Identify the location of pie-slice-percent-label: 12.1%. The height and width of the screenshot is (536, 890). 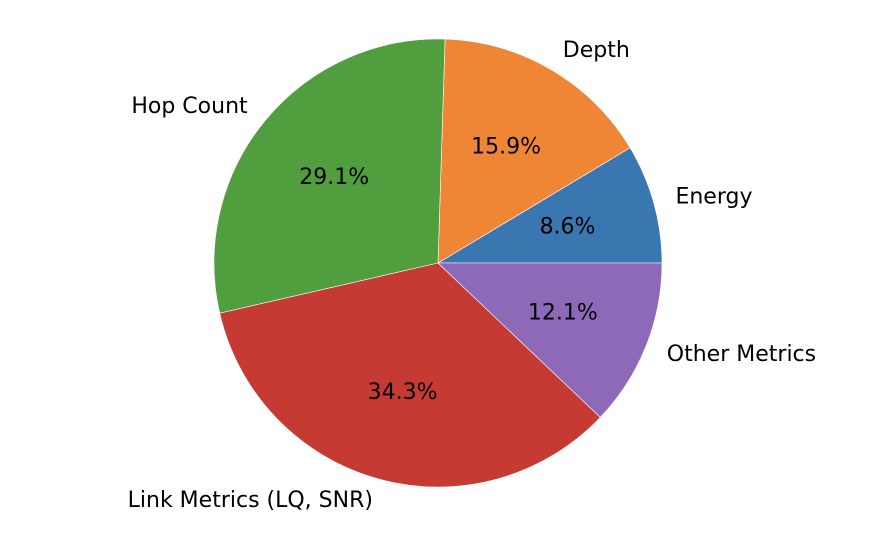
(563, 312).